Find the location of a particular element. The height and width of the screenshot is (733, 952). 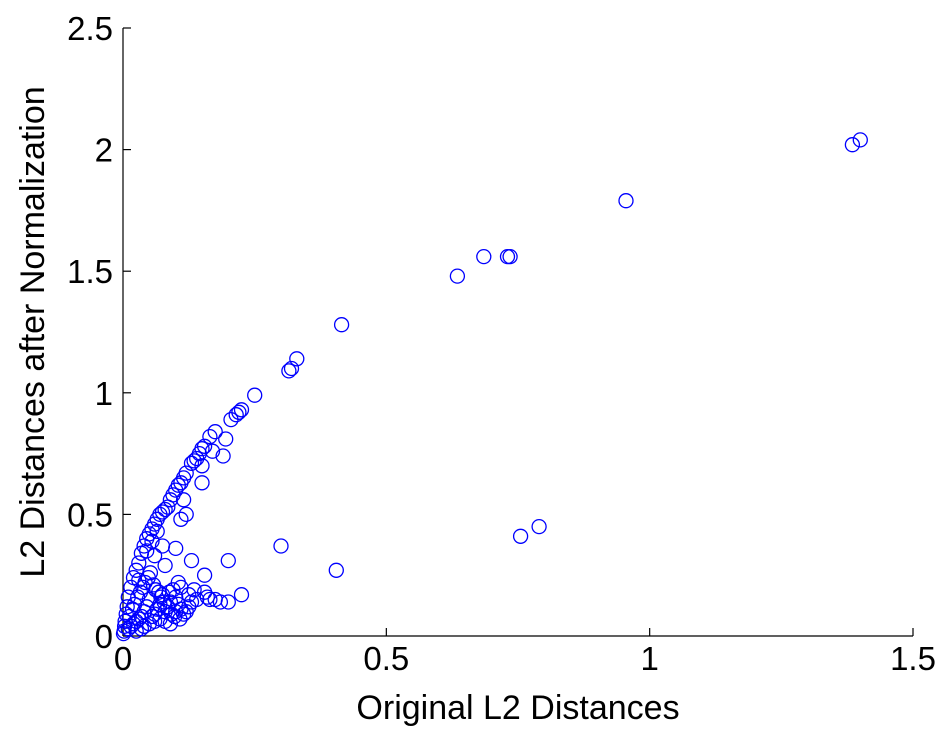

x-tick-label: 1.5 is located at coordinates (913, 658).